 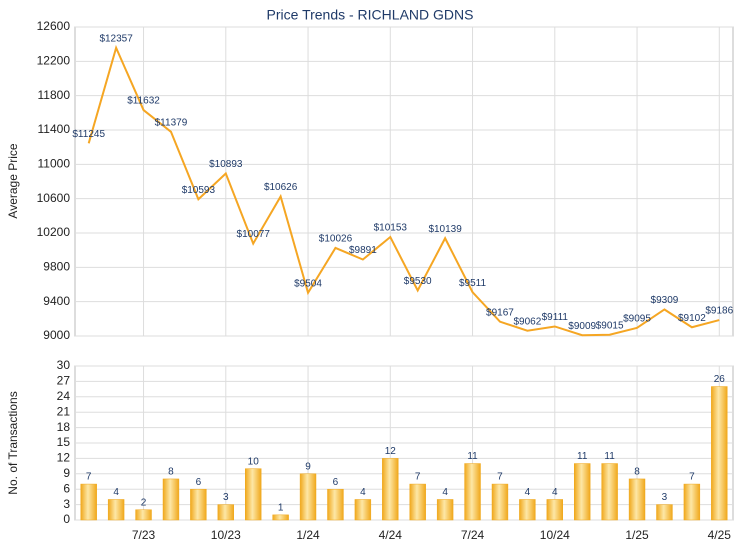 I want to click on data-label: $9062, so click(x=527, y=321).